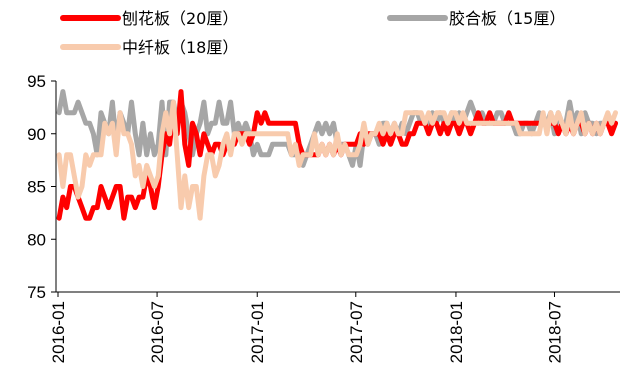 The height and width of the screenshot is (385, 622). I want to click on x-tick-label: 2017-01, so click(257, 332).